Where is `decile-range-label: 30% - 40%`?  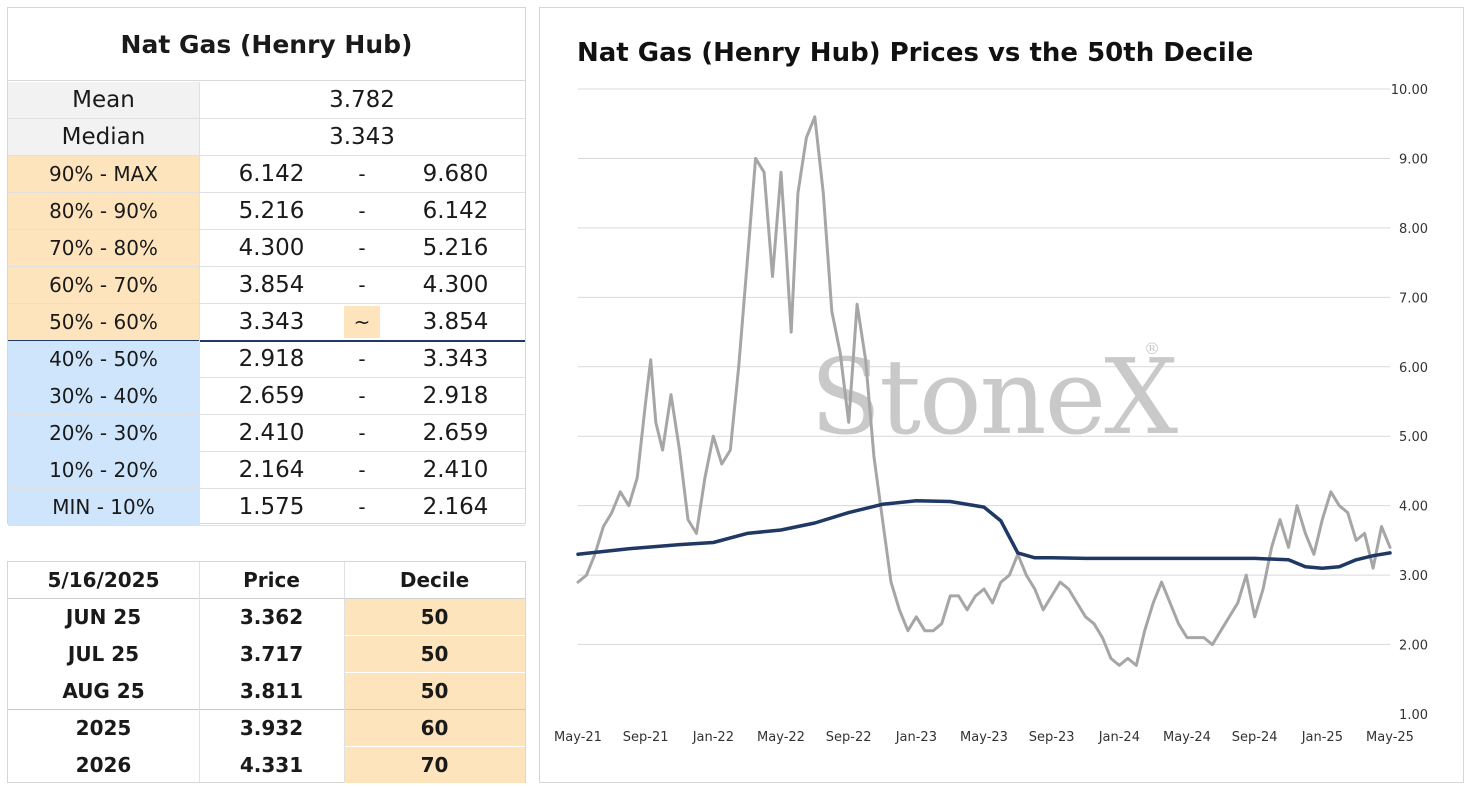
decile-range-label: 30% - 40% is located at coordinates (103, 396).